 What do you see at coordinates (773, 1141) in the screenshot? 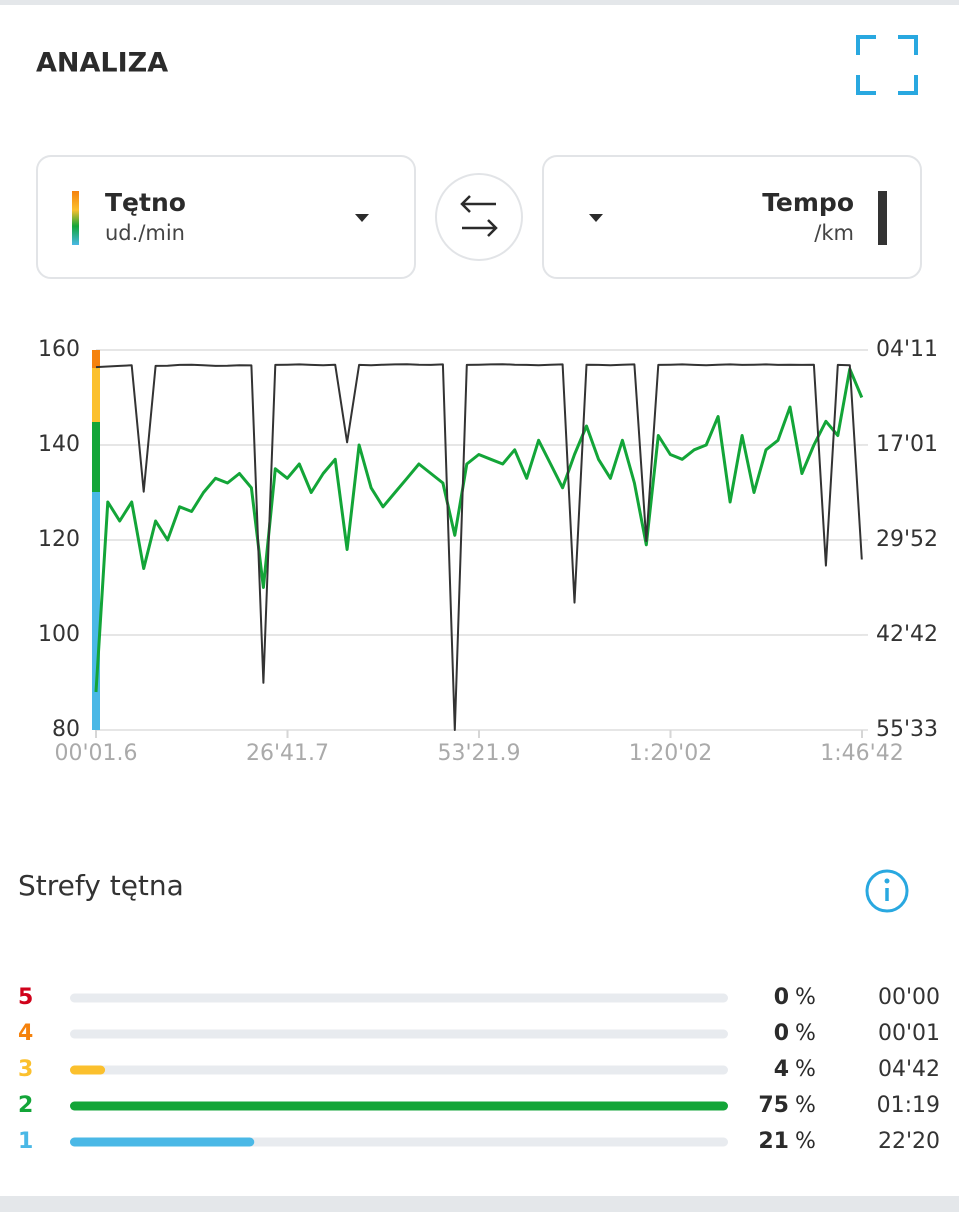
I see `zone-percent: 21` at bounding box center [773, 1141].